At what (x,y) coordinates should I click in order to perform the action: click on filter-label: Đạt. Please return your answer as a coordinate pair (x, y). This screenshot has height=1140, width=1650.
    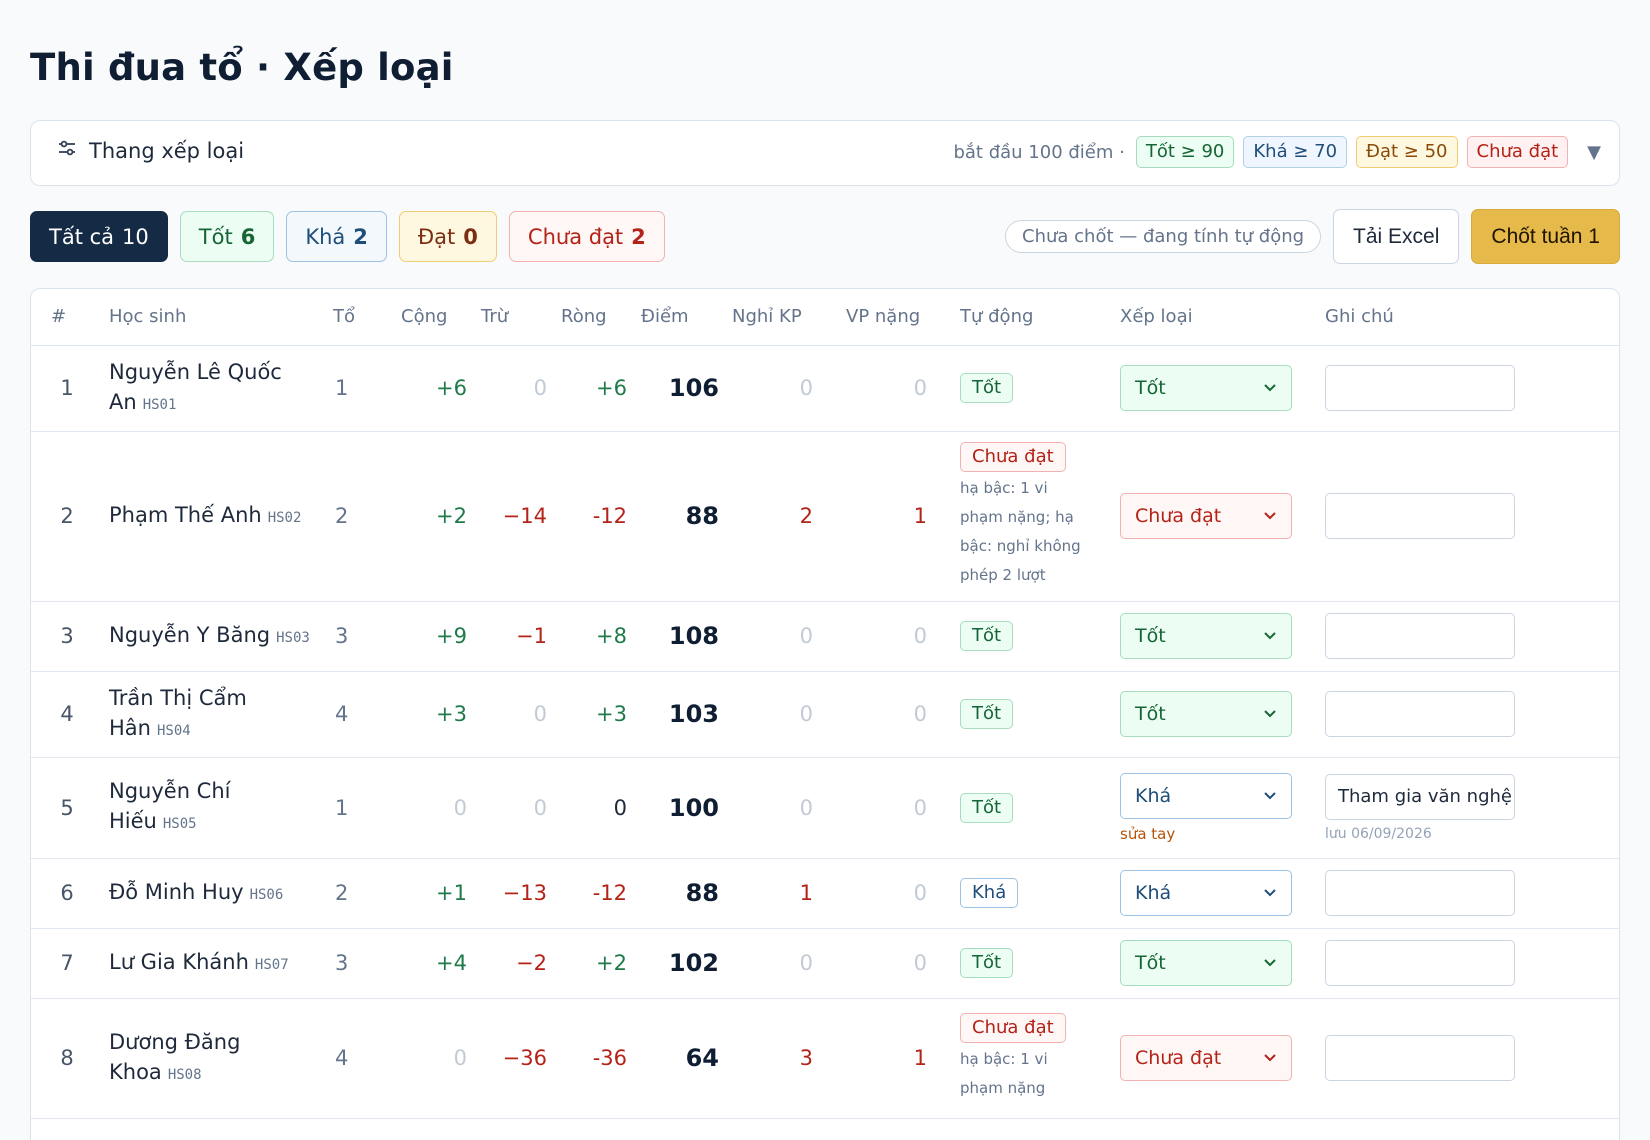
    Looking at the image, I should click on (436, 236).